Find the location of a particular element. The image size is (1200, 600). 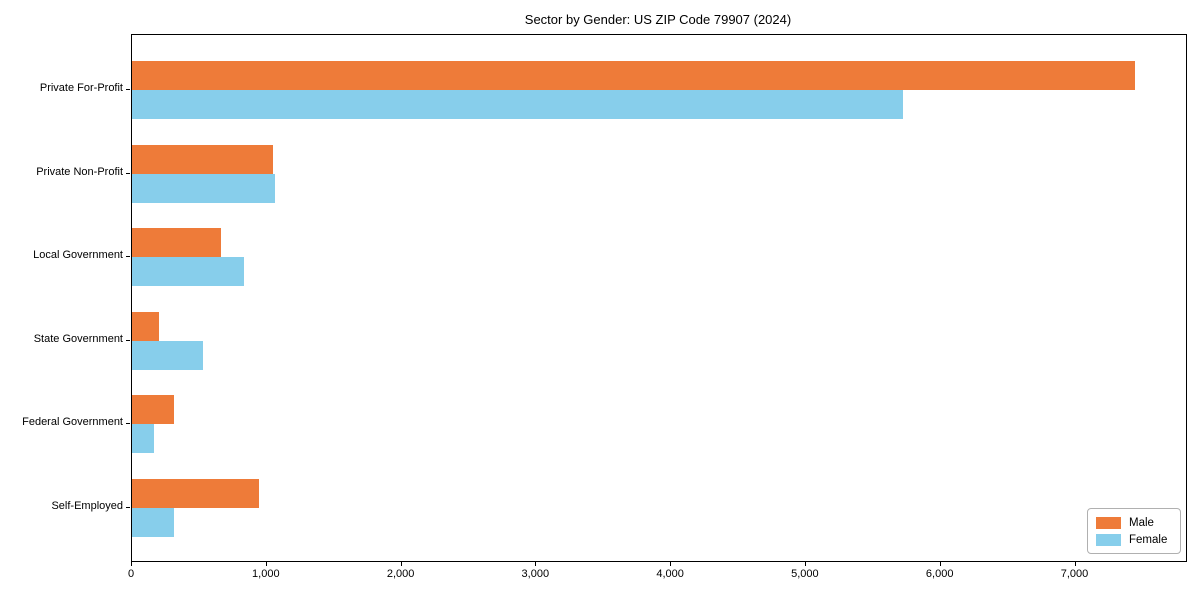

x-axis-tick-label: 6,000 is located at coordinates (939, 574).